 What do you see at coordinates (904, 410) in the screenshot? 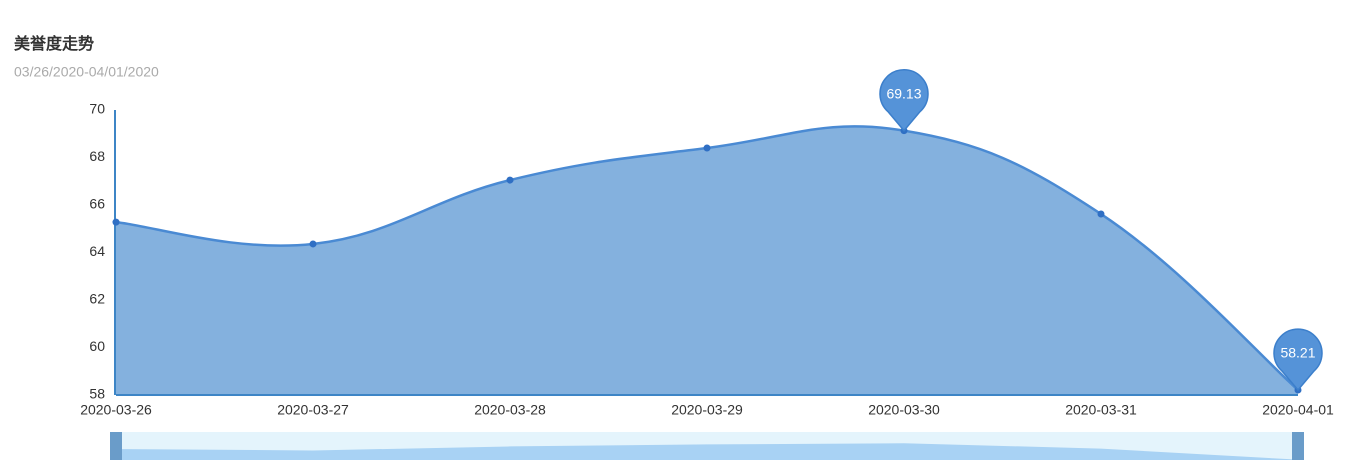
I see `x-tick-label: 2020-03-30` at bounding box center [904, 410].